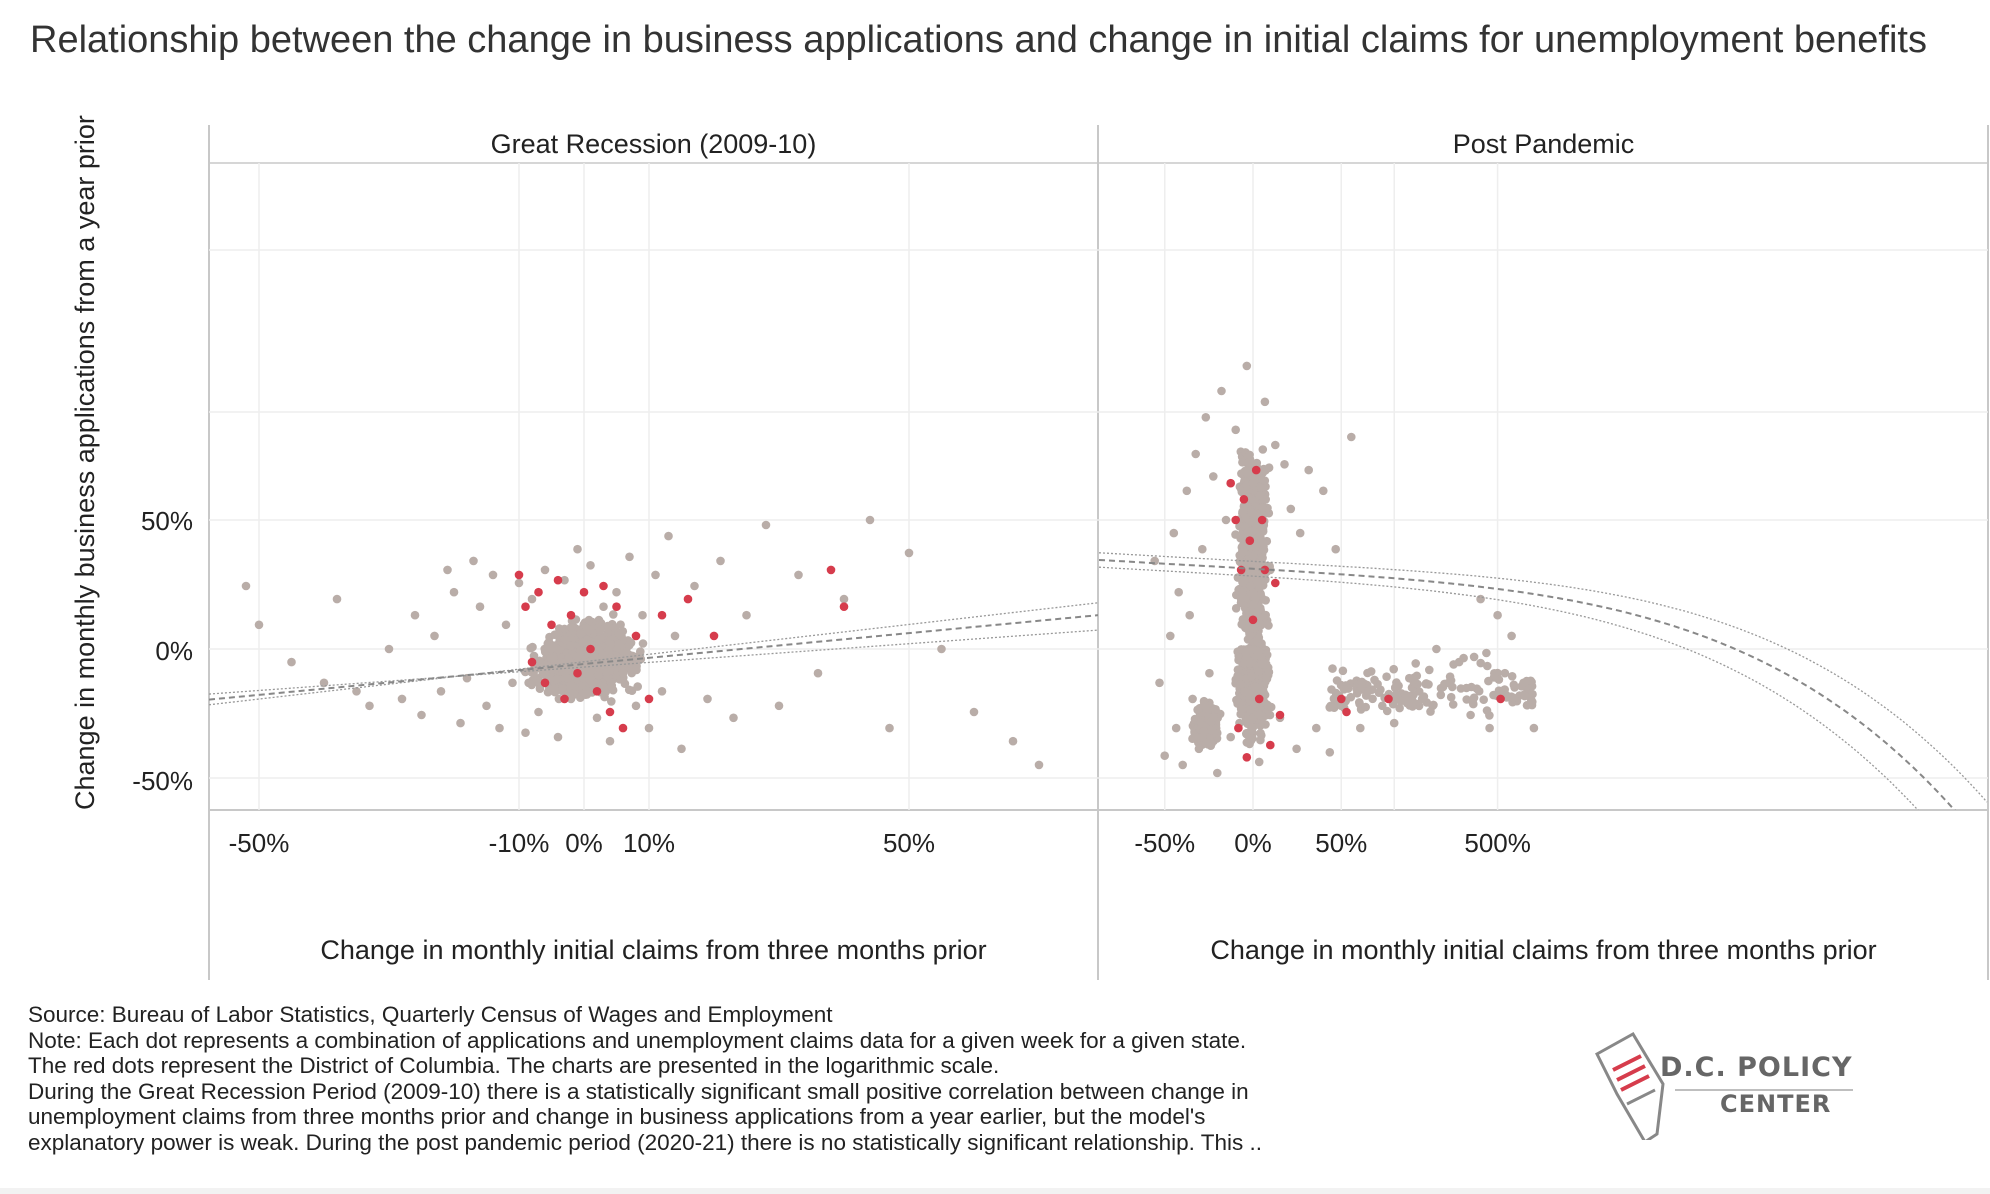 This screenshot has height=1194, width=1990. I want to click on right-panel-marks, so click(1344, 569).